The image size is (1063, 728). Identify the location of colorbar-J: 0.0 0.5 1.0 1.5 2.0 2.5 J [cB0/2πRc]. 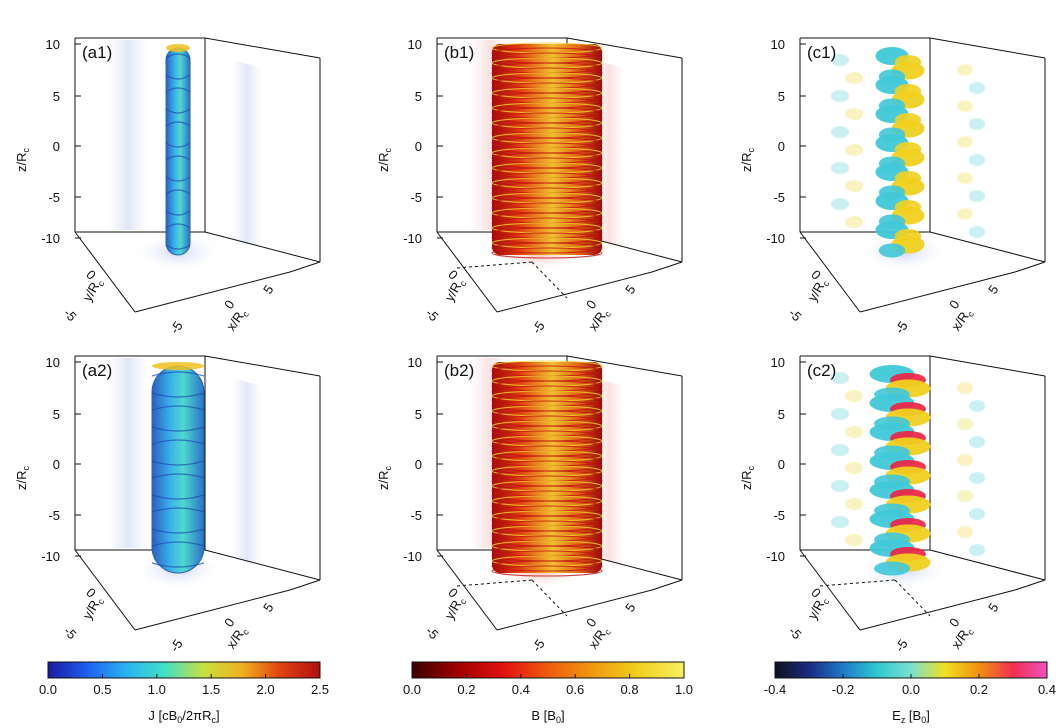
(184, 693).